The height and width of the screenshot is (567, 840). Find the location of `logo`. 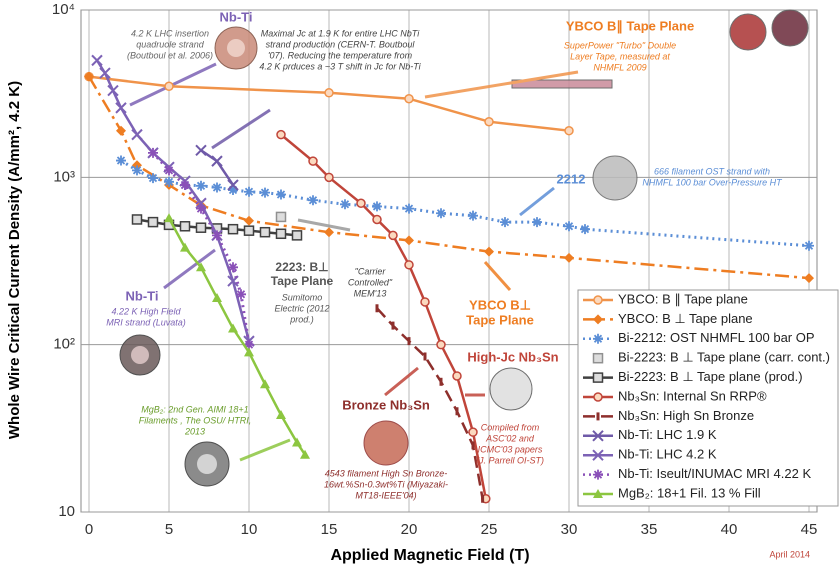

logo is located at coordinates (790, 28).